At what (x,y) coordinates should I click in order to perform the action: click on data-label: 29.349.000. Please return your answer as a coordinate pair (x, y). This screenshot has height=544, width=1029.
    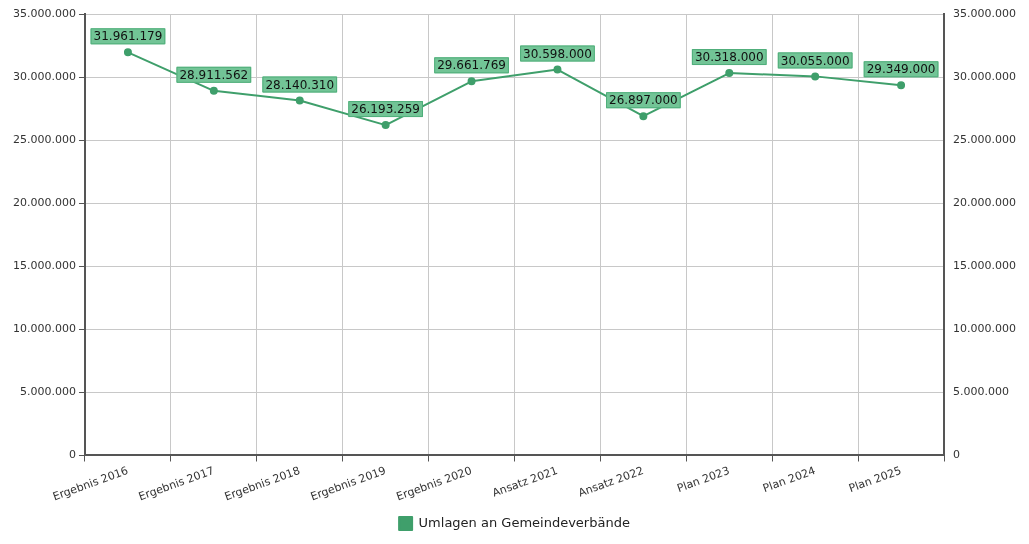
    Looking at the image, I should click on (901, 69).